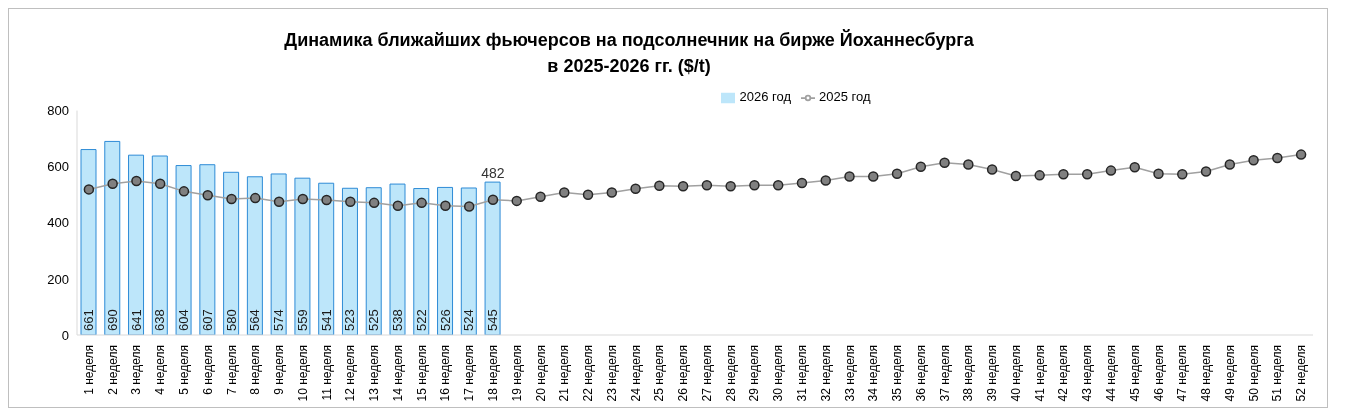 Image resolution: width=1347 pixels, height=420 pixels. What do you see at coordinates (1039, 373) in the screenshot?
I see `x-tick-label: 41 неделя` at bounding box center [1039, 373].